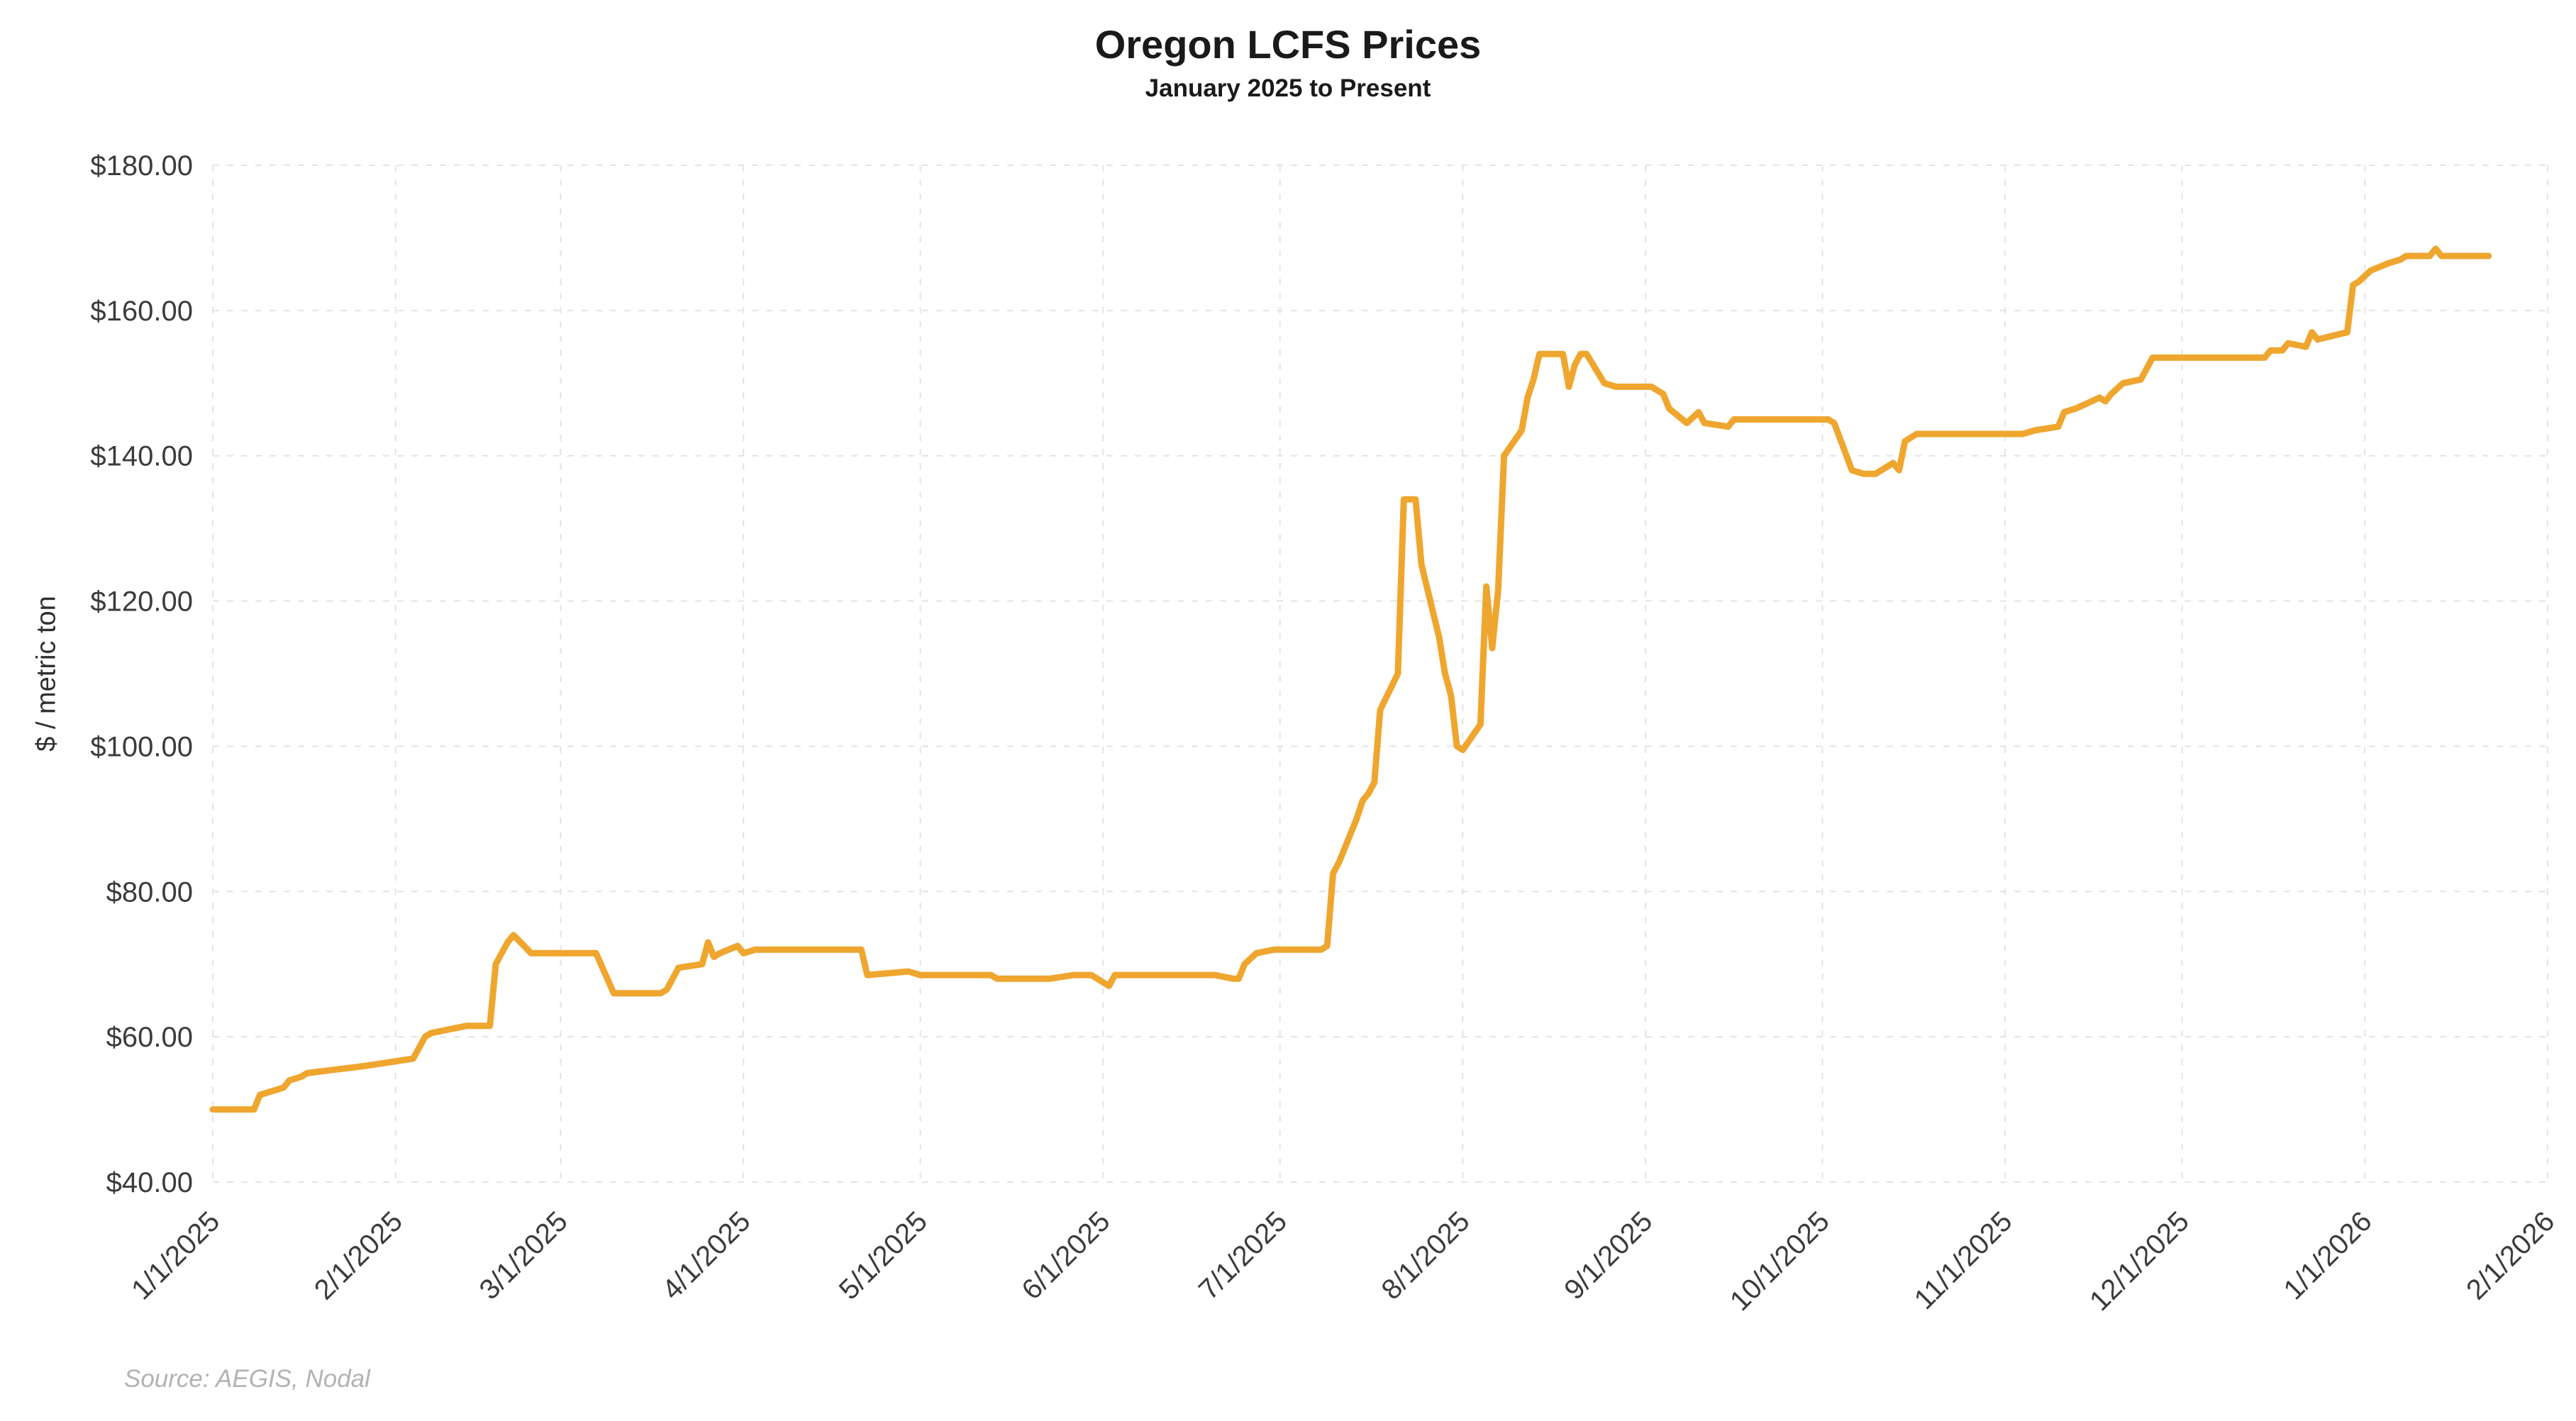  I want to click on chart-title: Oregon LCFS Prices, so click(1288, 44).